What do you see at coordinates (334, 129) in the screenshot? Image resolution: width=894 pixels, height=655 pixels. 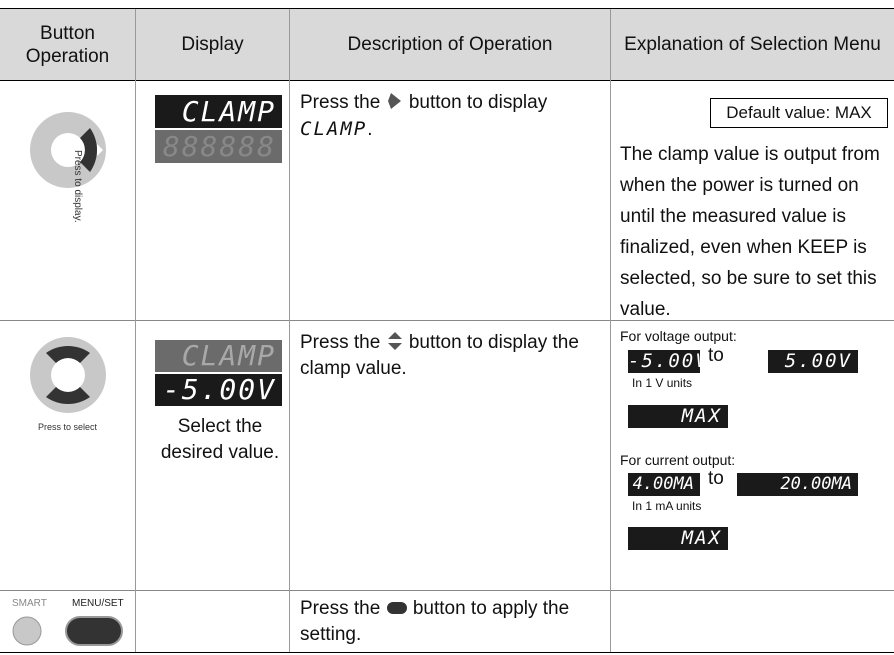 I see `display-word: CLAMP` at bounding box center [334, 129].